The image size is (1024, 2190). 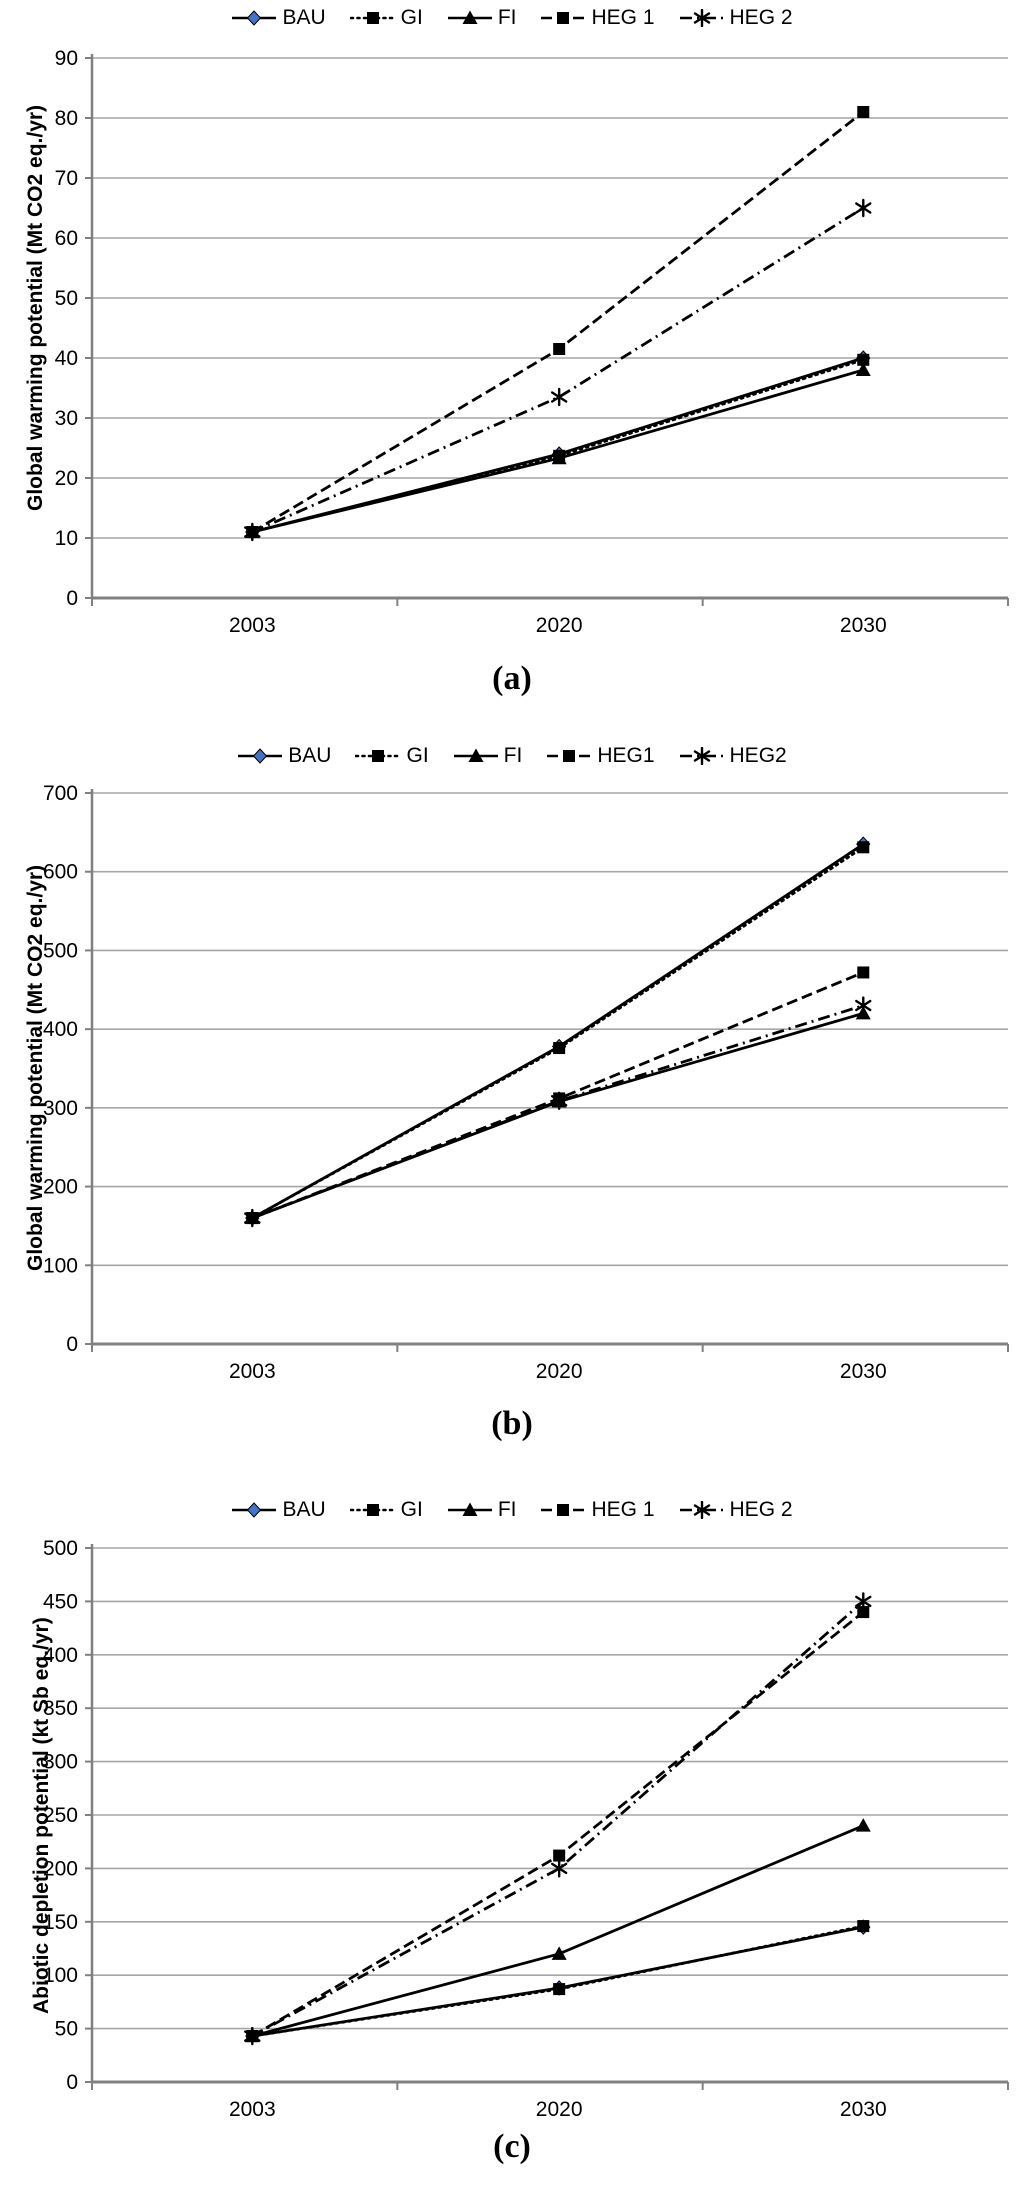 I want to click on legend-c: BAU GI FI HEG 1 HEG 2, so click(x=512, y=1510).